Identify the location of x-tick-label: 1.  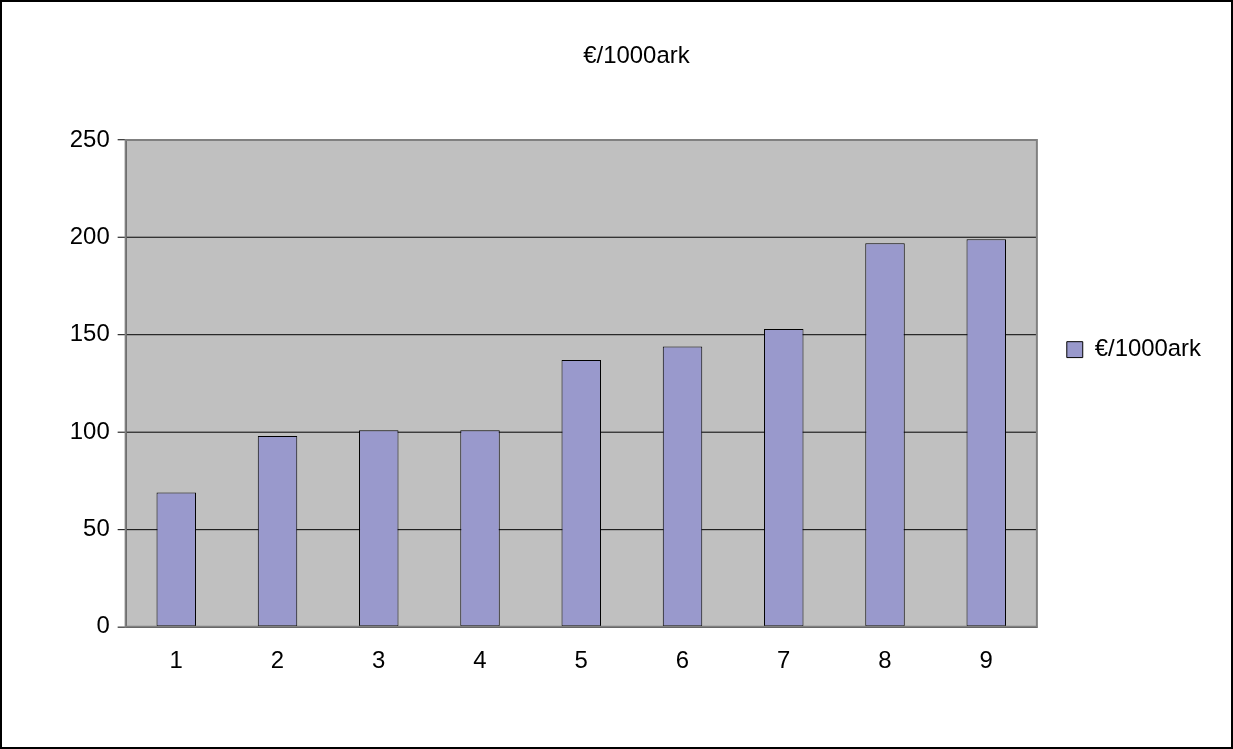
(176, 659).